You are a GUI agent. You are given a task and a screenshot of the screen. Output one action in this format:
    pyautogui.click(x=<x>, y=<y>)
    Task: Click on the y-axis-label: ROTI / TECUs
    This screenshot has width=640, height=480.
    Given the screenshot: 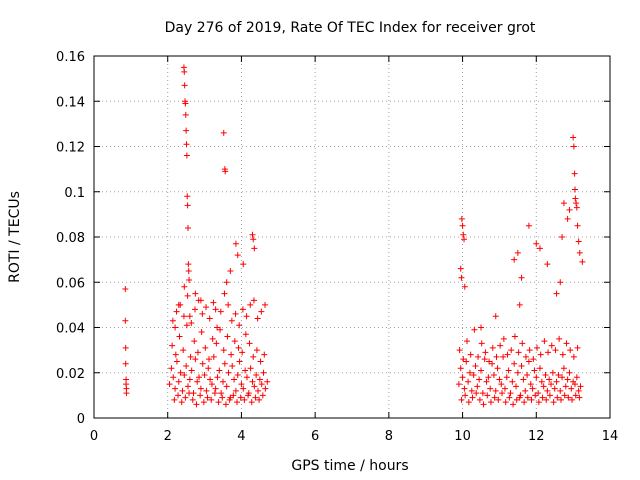 What is the action you would take?
    pyautogui.click(x=15, y=237)
    